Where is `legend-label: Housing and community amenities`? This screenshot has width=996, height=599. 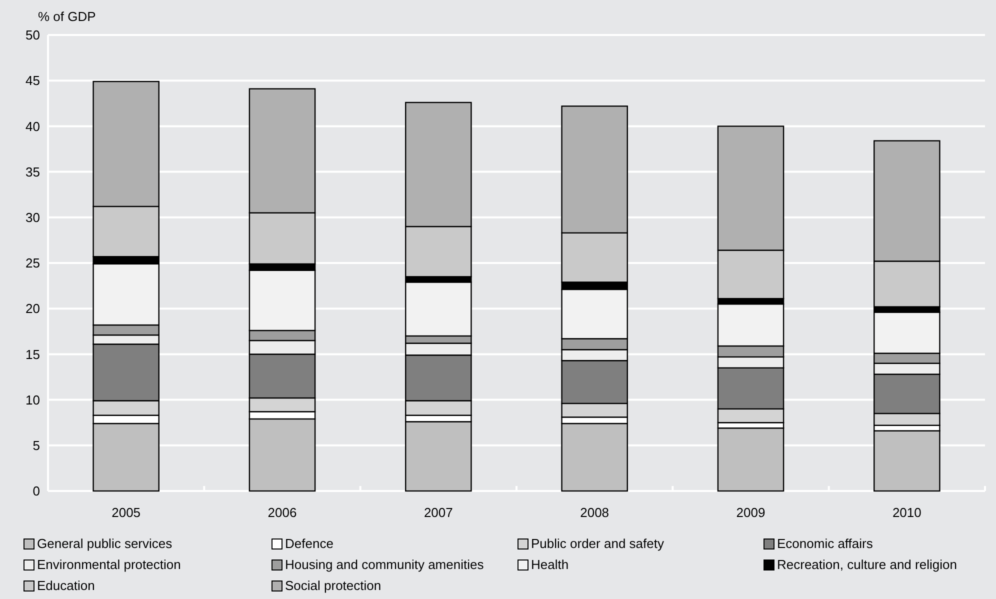
legend-label: Housing and community amenities is located at coordinates (384, 564).